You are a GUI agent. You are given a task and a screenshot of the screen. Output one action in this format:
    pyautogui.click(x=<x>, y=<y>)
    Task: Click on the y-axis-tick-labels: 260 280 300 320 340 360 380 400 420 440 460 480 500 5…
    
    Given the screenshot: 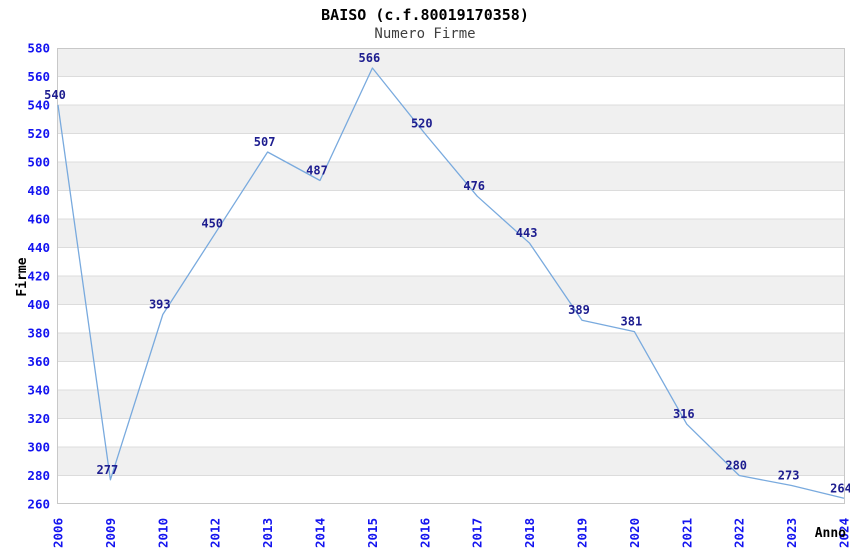 What is the action you would take?
    pyautogui.click(x=38, y=276)
    